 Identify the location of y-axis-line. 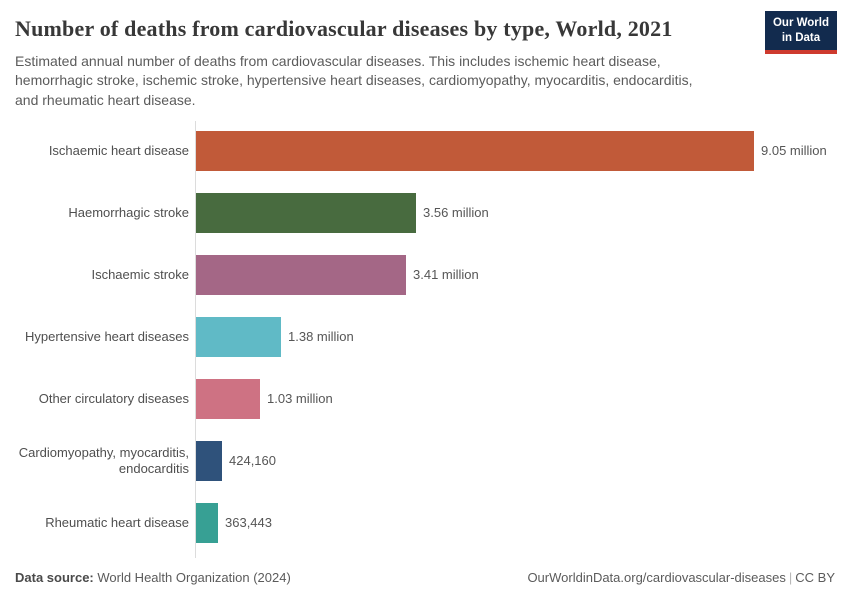
(195, 339).